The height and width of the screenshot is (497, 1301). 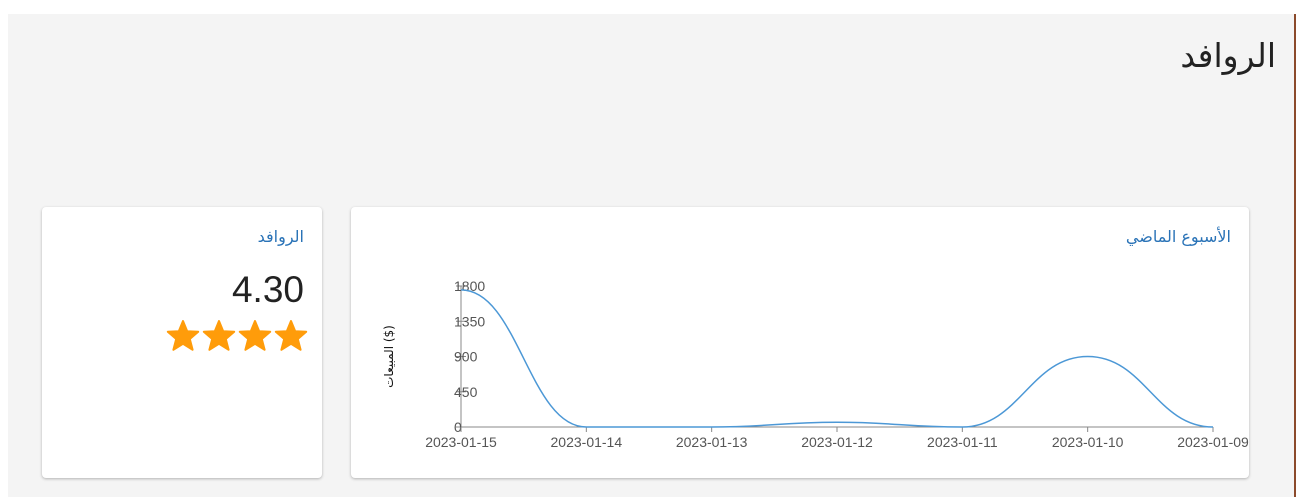 What do you see at coordinates (1295, 255) in the screenshot?
I see `right-border` at bounding box center [1295, 255].